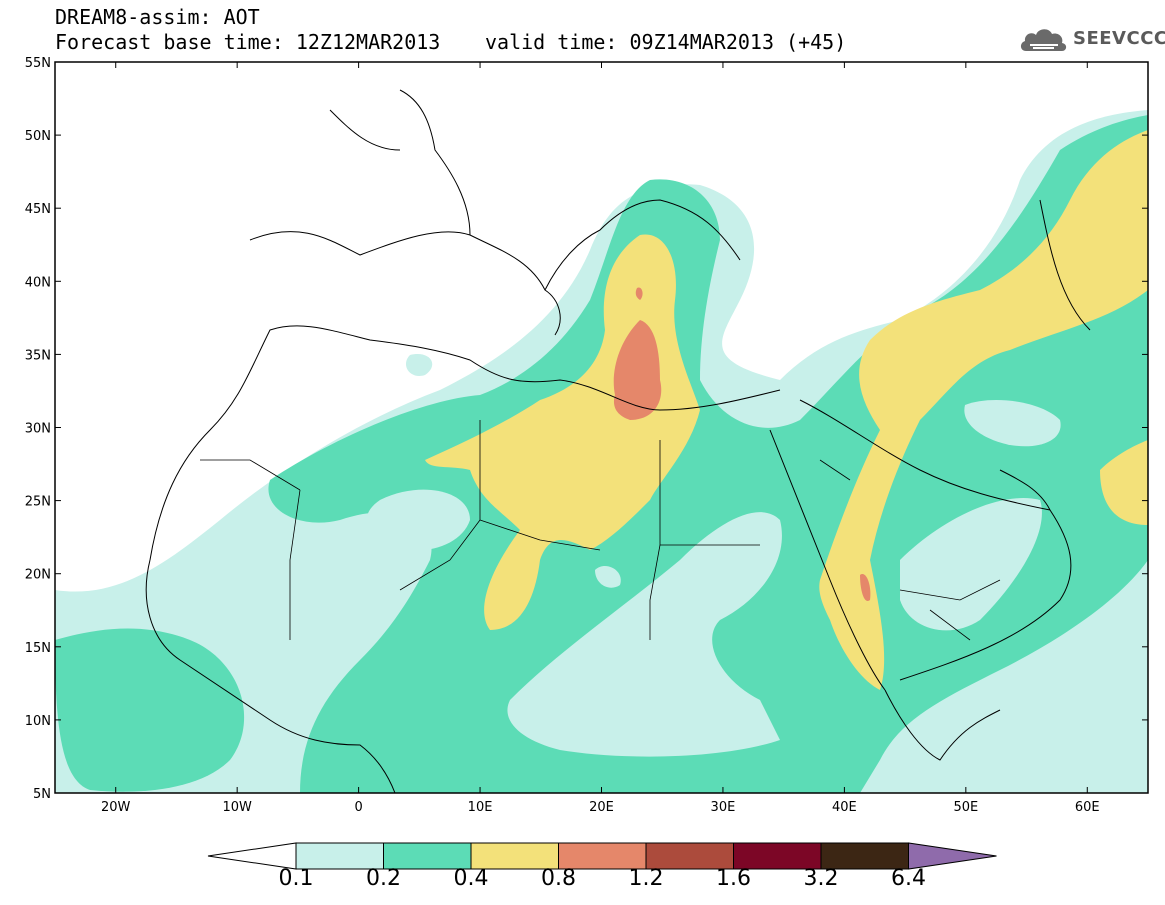 The image size is (1165, 905). What do you see at coordinates (38, 282) in the screenshot?
I see `lat-label: 40N` at bounding box center [38, 282].